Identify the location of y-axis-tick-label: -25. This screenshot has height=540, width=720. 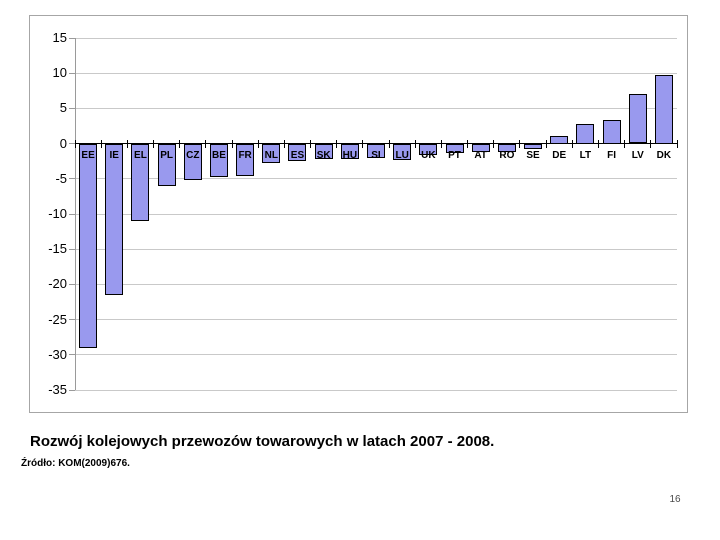
(57, 319).